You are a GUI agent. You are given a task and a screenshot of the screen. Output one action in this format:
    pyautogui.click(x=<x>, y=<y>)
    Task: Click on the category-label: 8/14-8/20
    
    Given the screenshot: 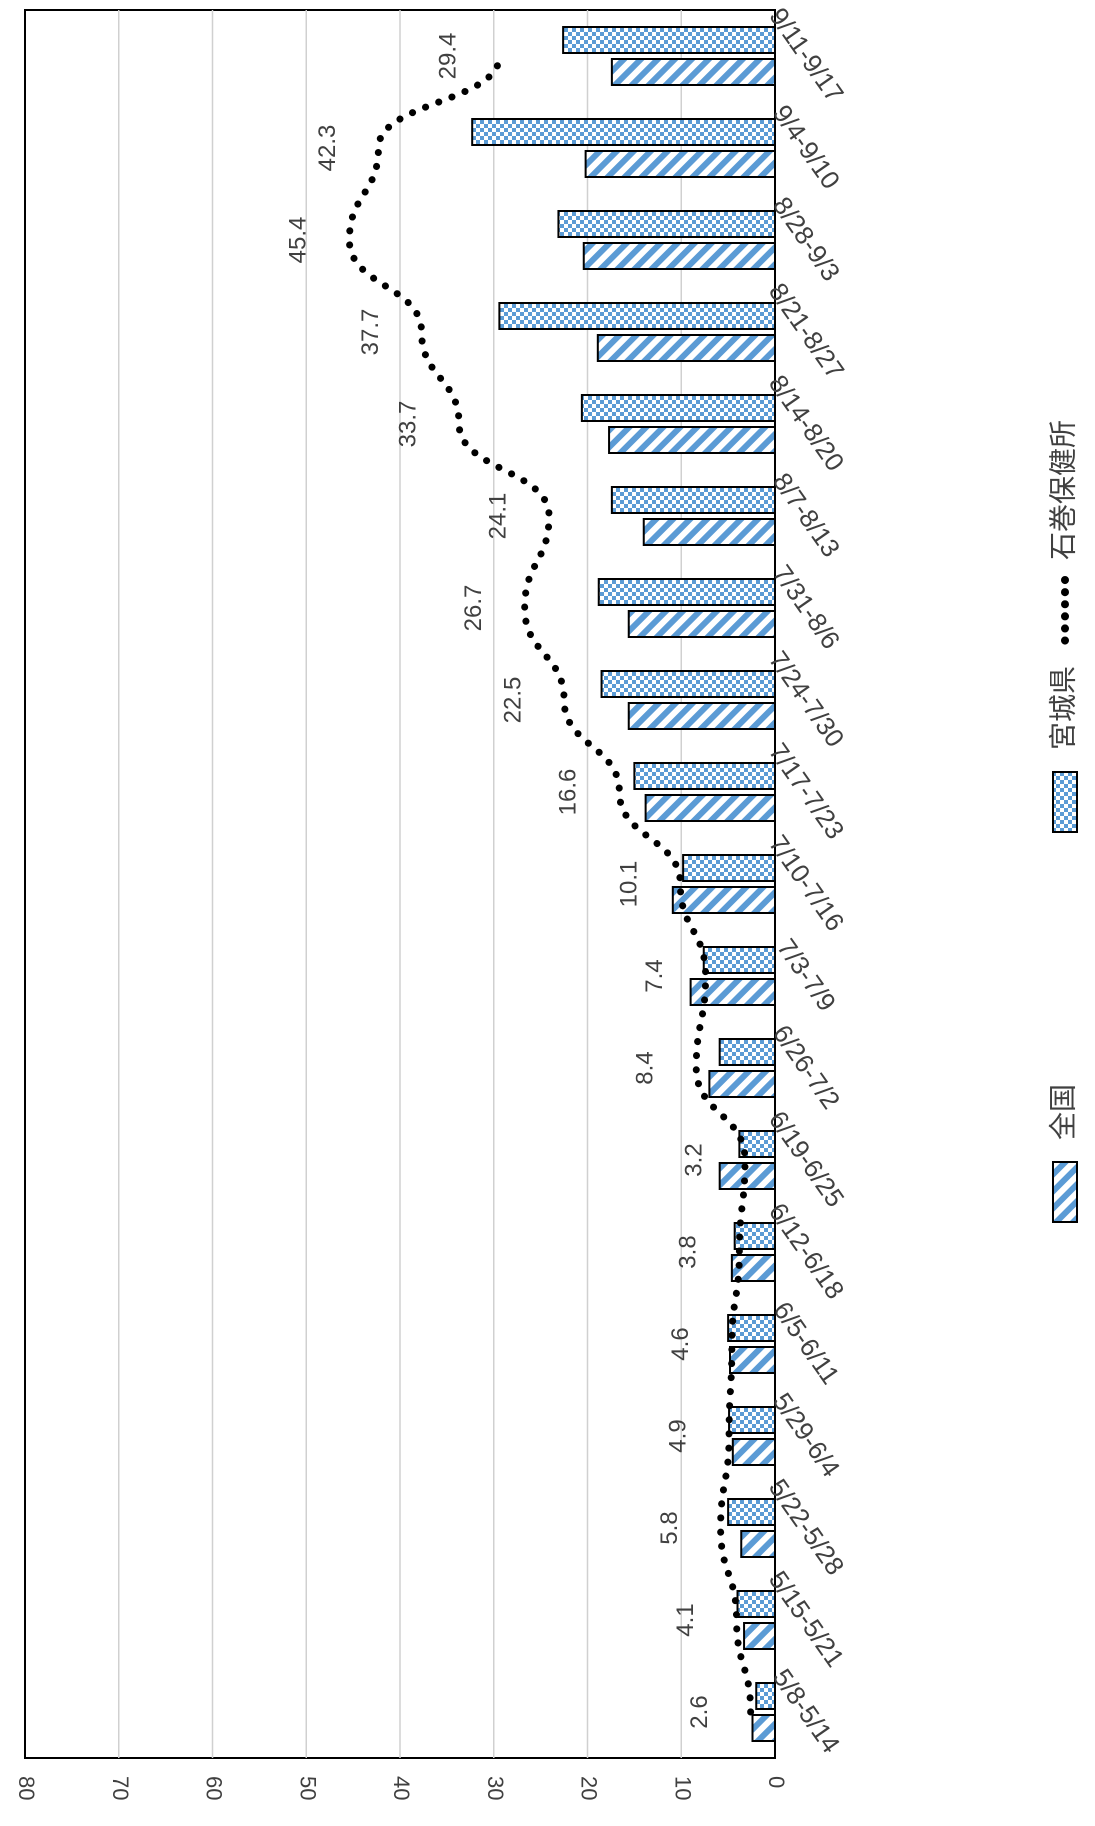 What is the action you would take?
    pyautogui.click(x=807, y=422)
    